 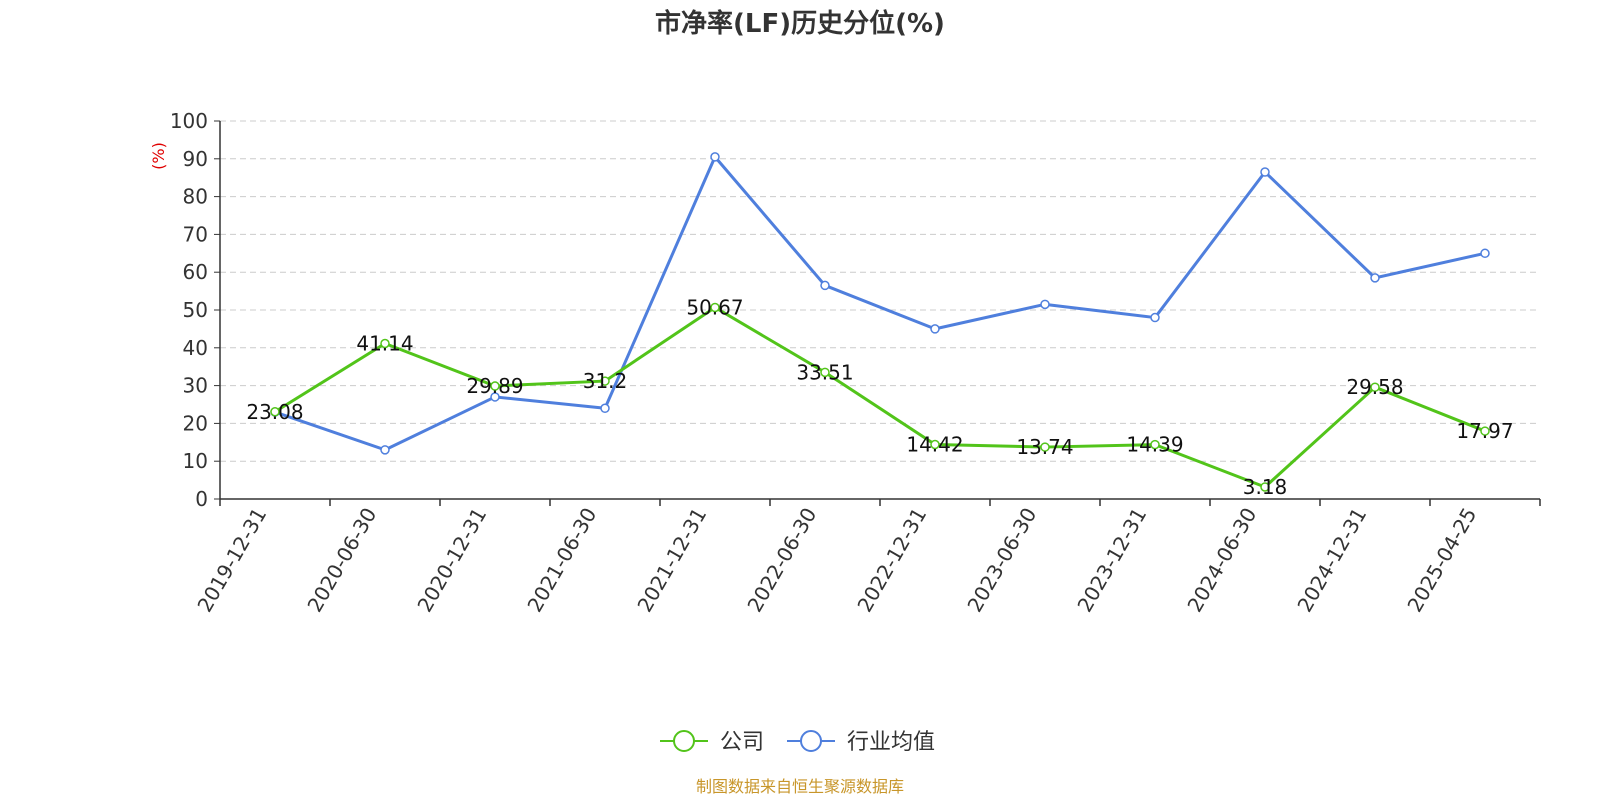 I want to click on legend-label: 公司, so click(x=742, y=742).